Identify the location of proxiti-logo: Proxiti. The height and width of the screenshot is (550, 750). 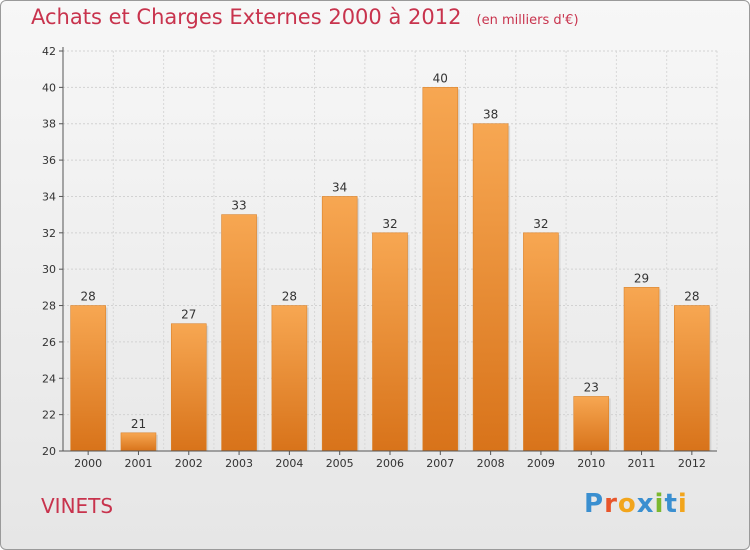
(636, 504).